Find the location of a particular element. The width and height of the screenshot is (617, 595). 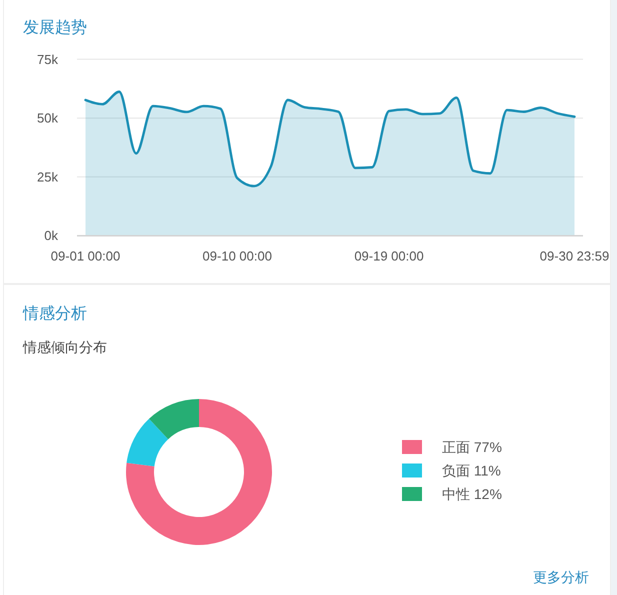

ytick-label: 75k is located at coordinates (47, 59).